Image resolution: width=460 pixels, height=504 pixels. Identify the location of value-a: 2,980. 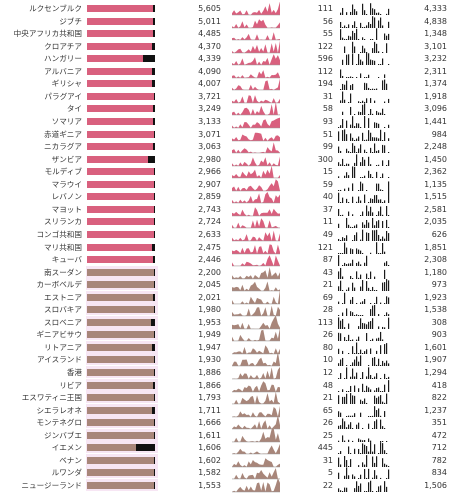
(209, 159).